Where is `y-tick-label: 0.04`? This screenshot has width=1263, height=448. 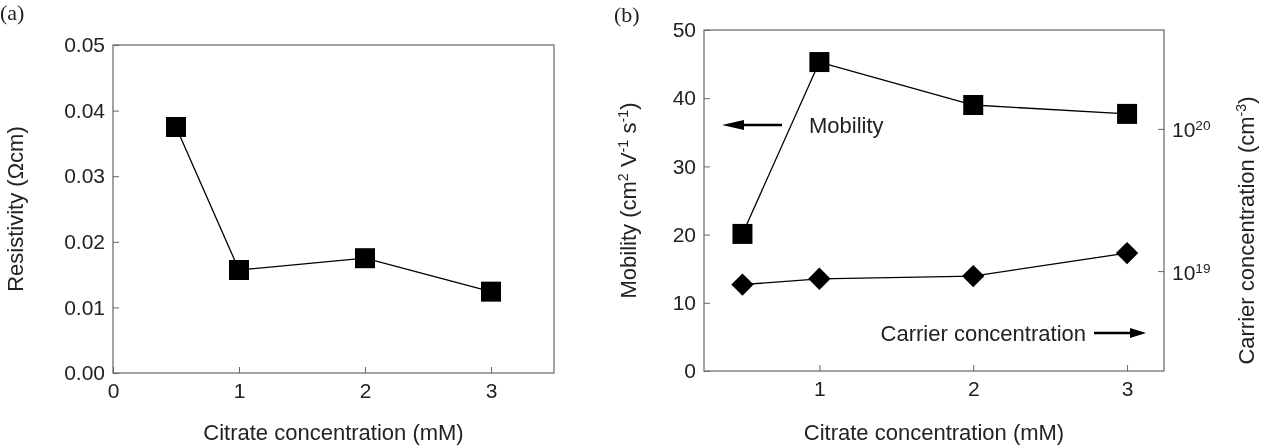 y-tick-label: 0.04 is located at coordinates (85, 110).